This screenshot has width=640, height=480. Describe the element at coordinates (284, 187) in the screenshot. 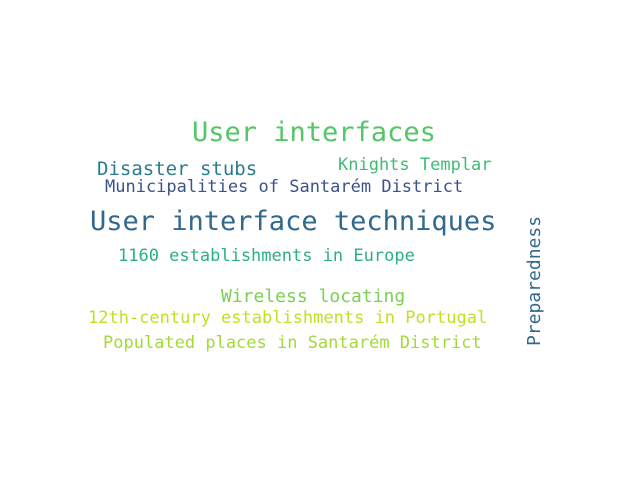

I see `word-municipalities-of-santarem-district: Municipalities of Santarém District` at that location.